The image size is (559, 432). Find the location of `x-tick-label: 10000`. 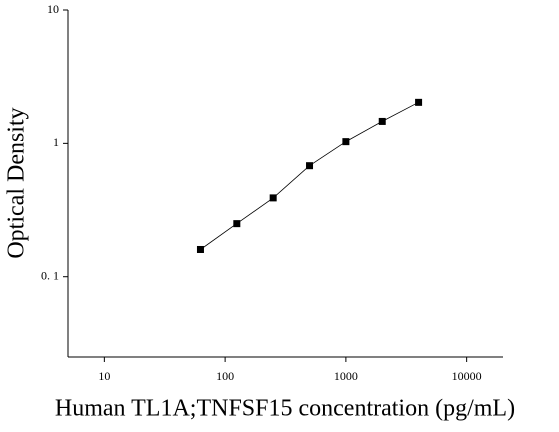

x-tick-label: 10000 is located at coordinates (467, 376).